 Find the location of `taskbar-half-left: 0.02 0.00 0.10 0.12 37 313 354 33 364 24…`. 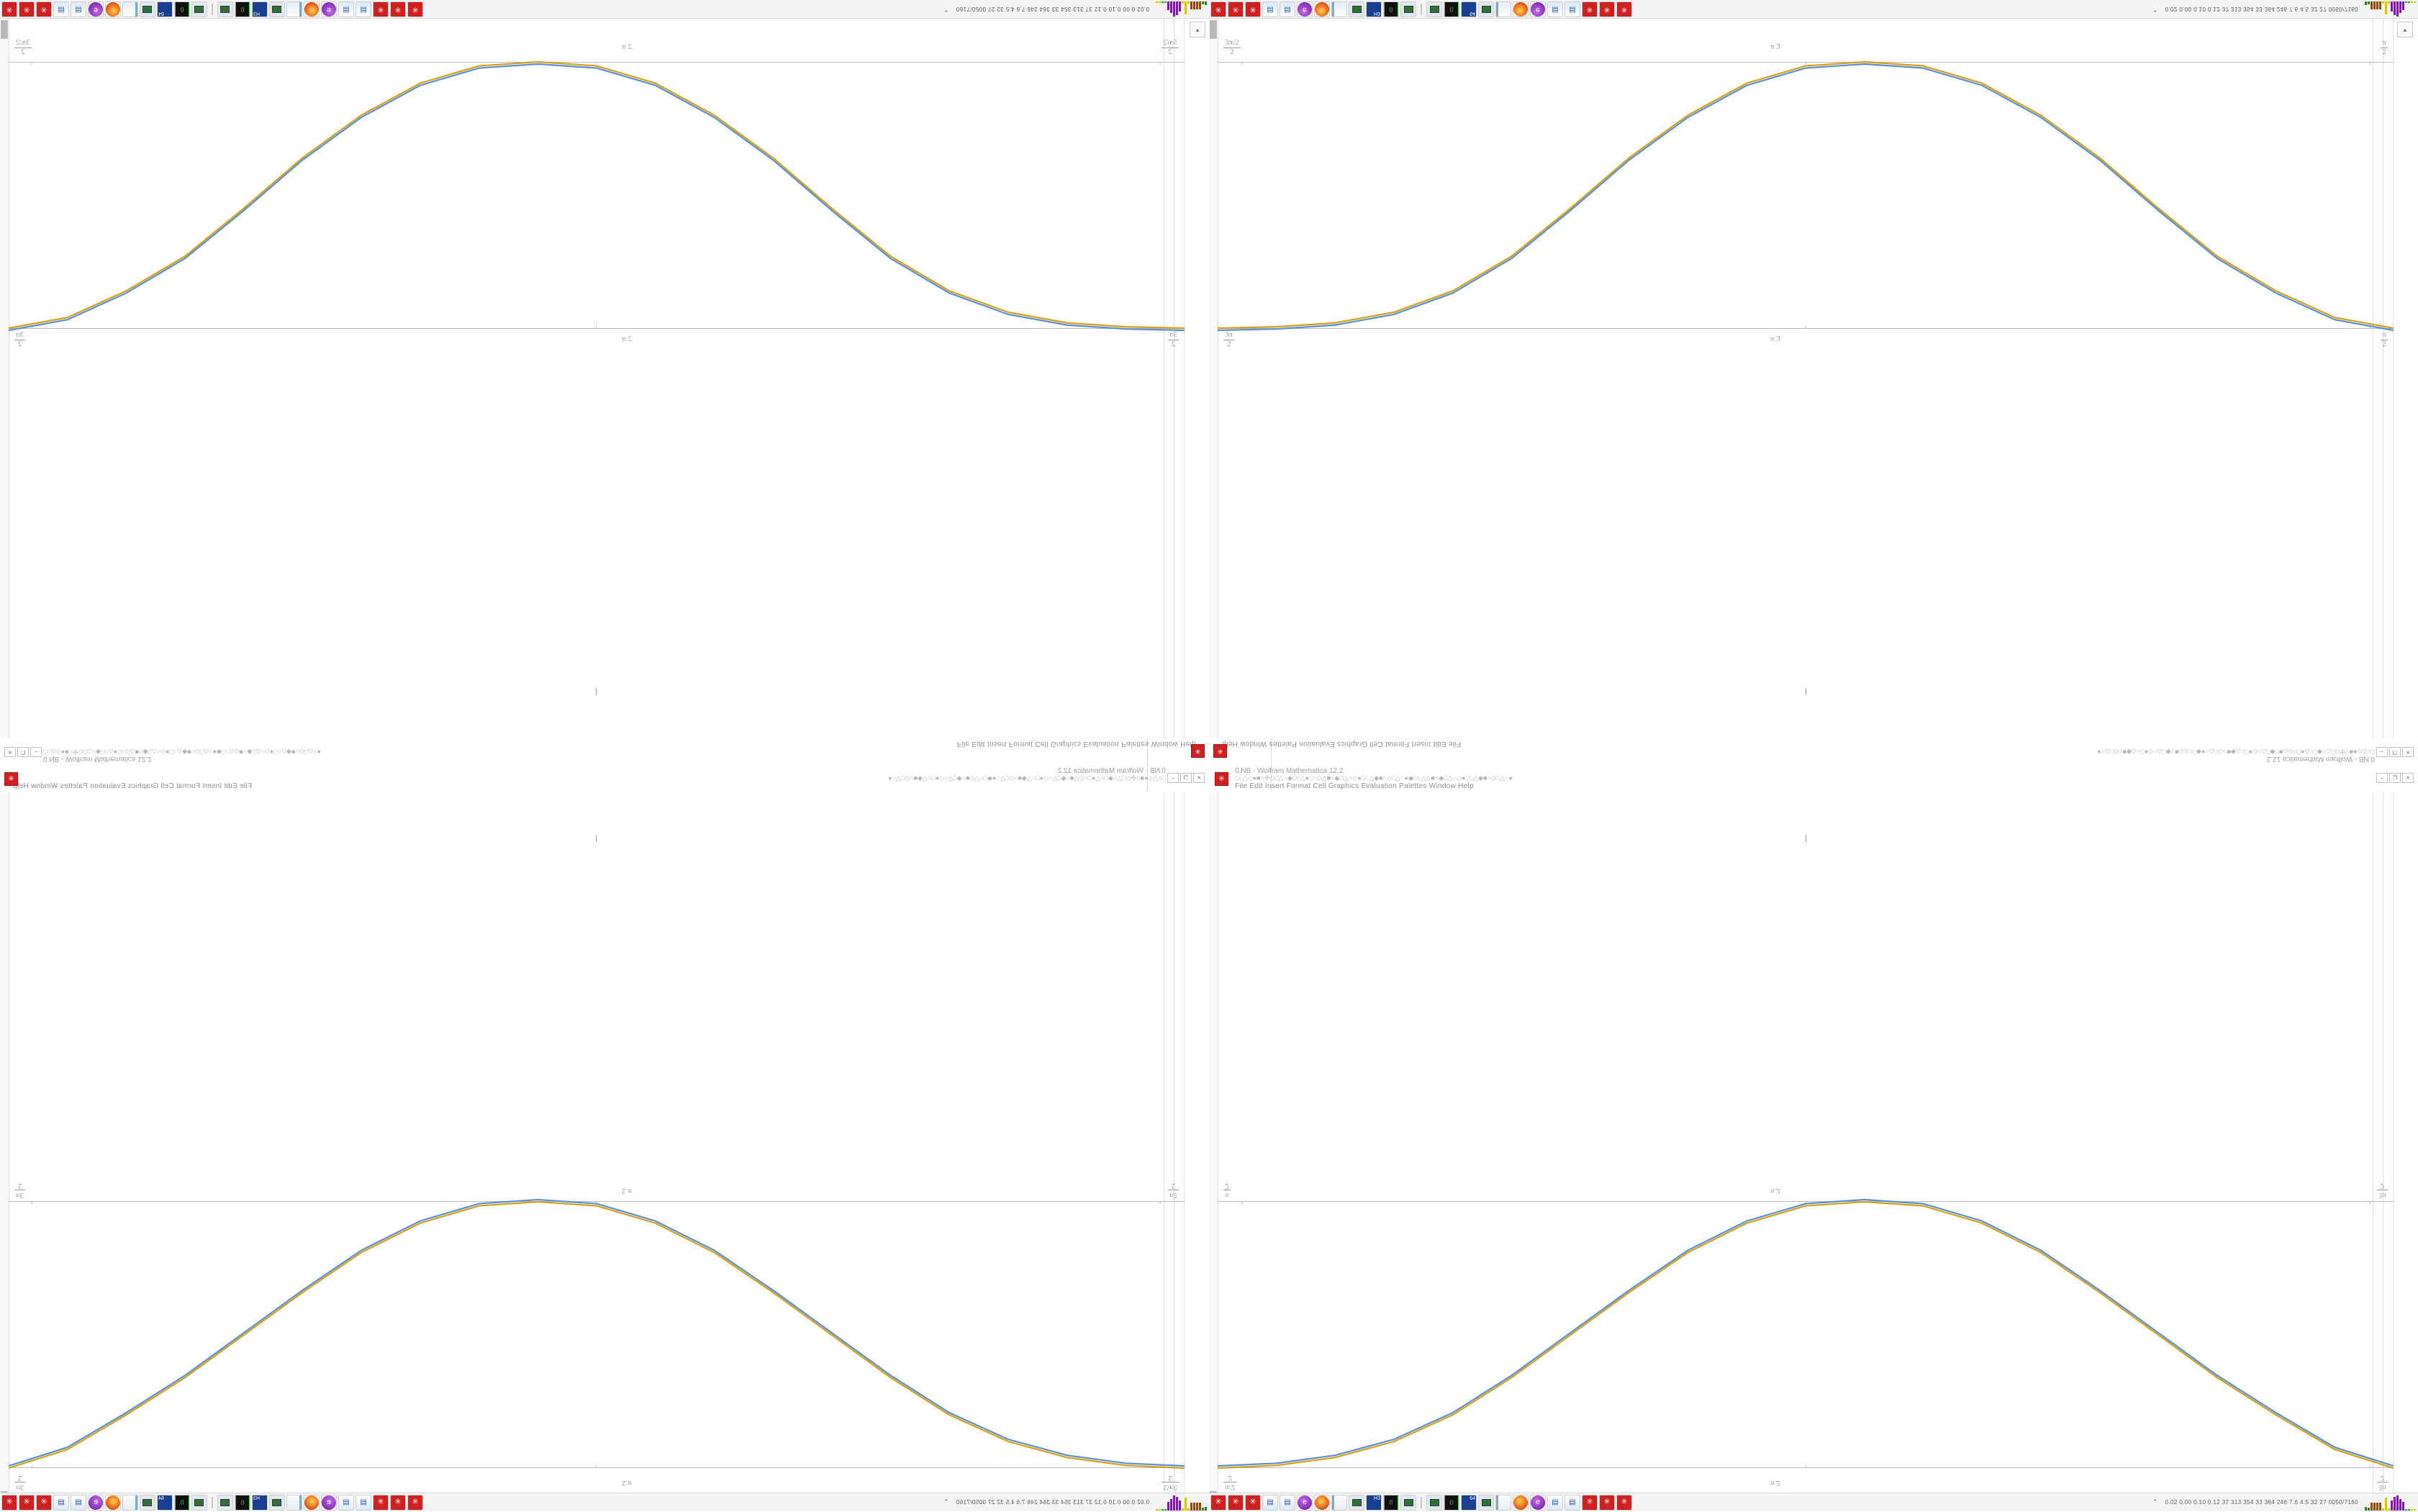

taskbar-half-left: 0.02 0.00 0.10 0.12 37 313 354 33 364 24… is located at coordinates (604, 1503).